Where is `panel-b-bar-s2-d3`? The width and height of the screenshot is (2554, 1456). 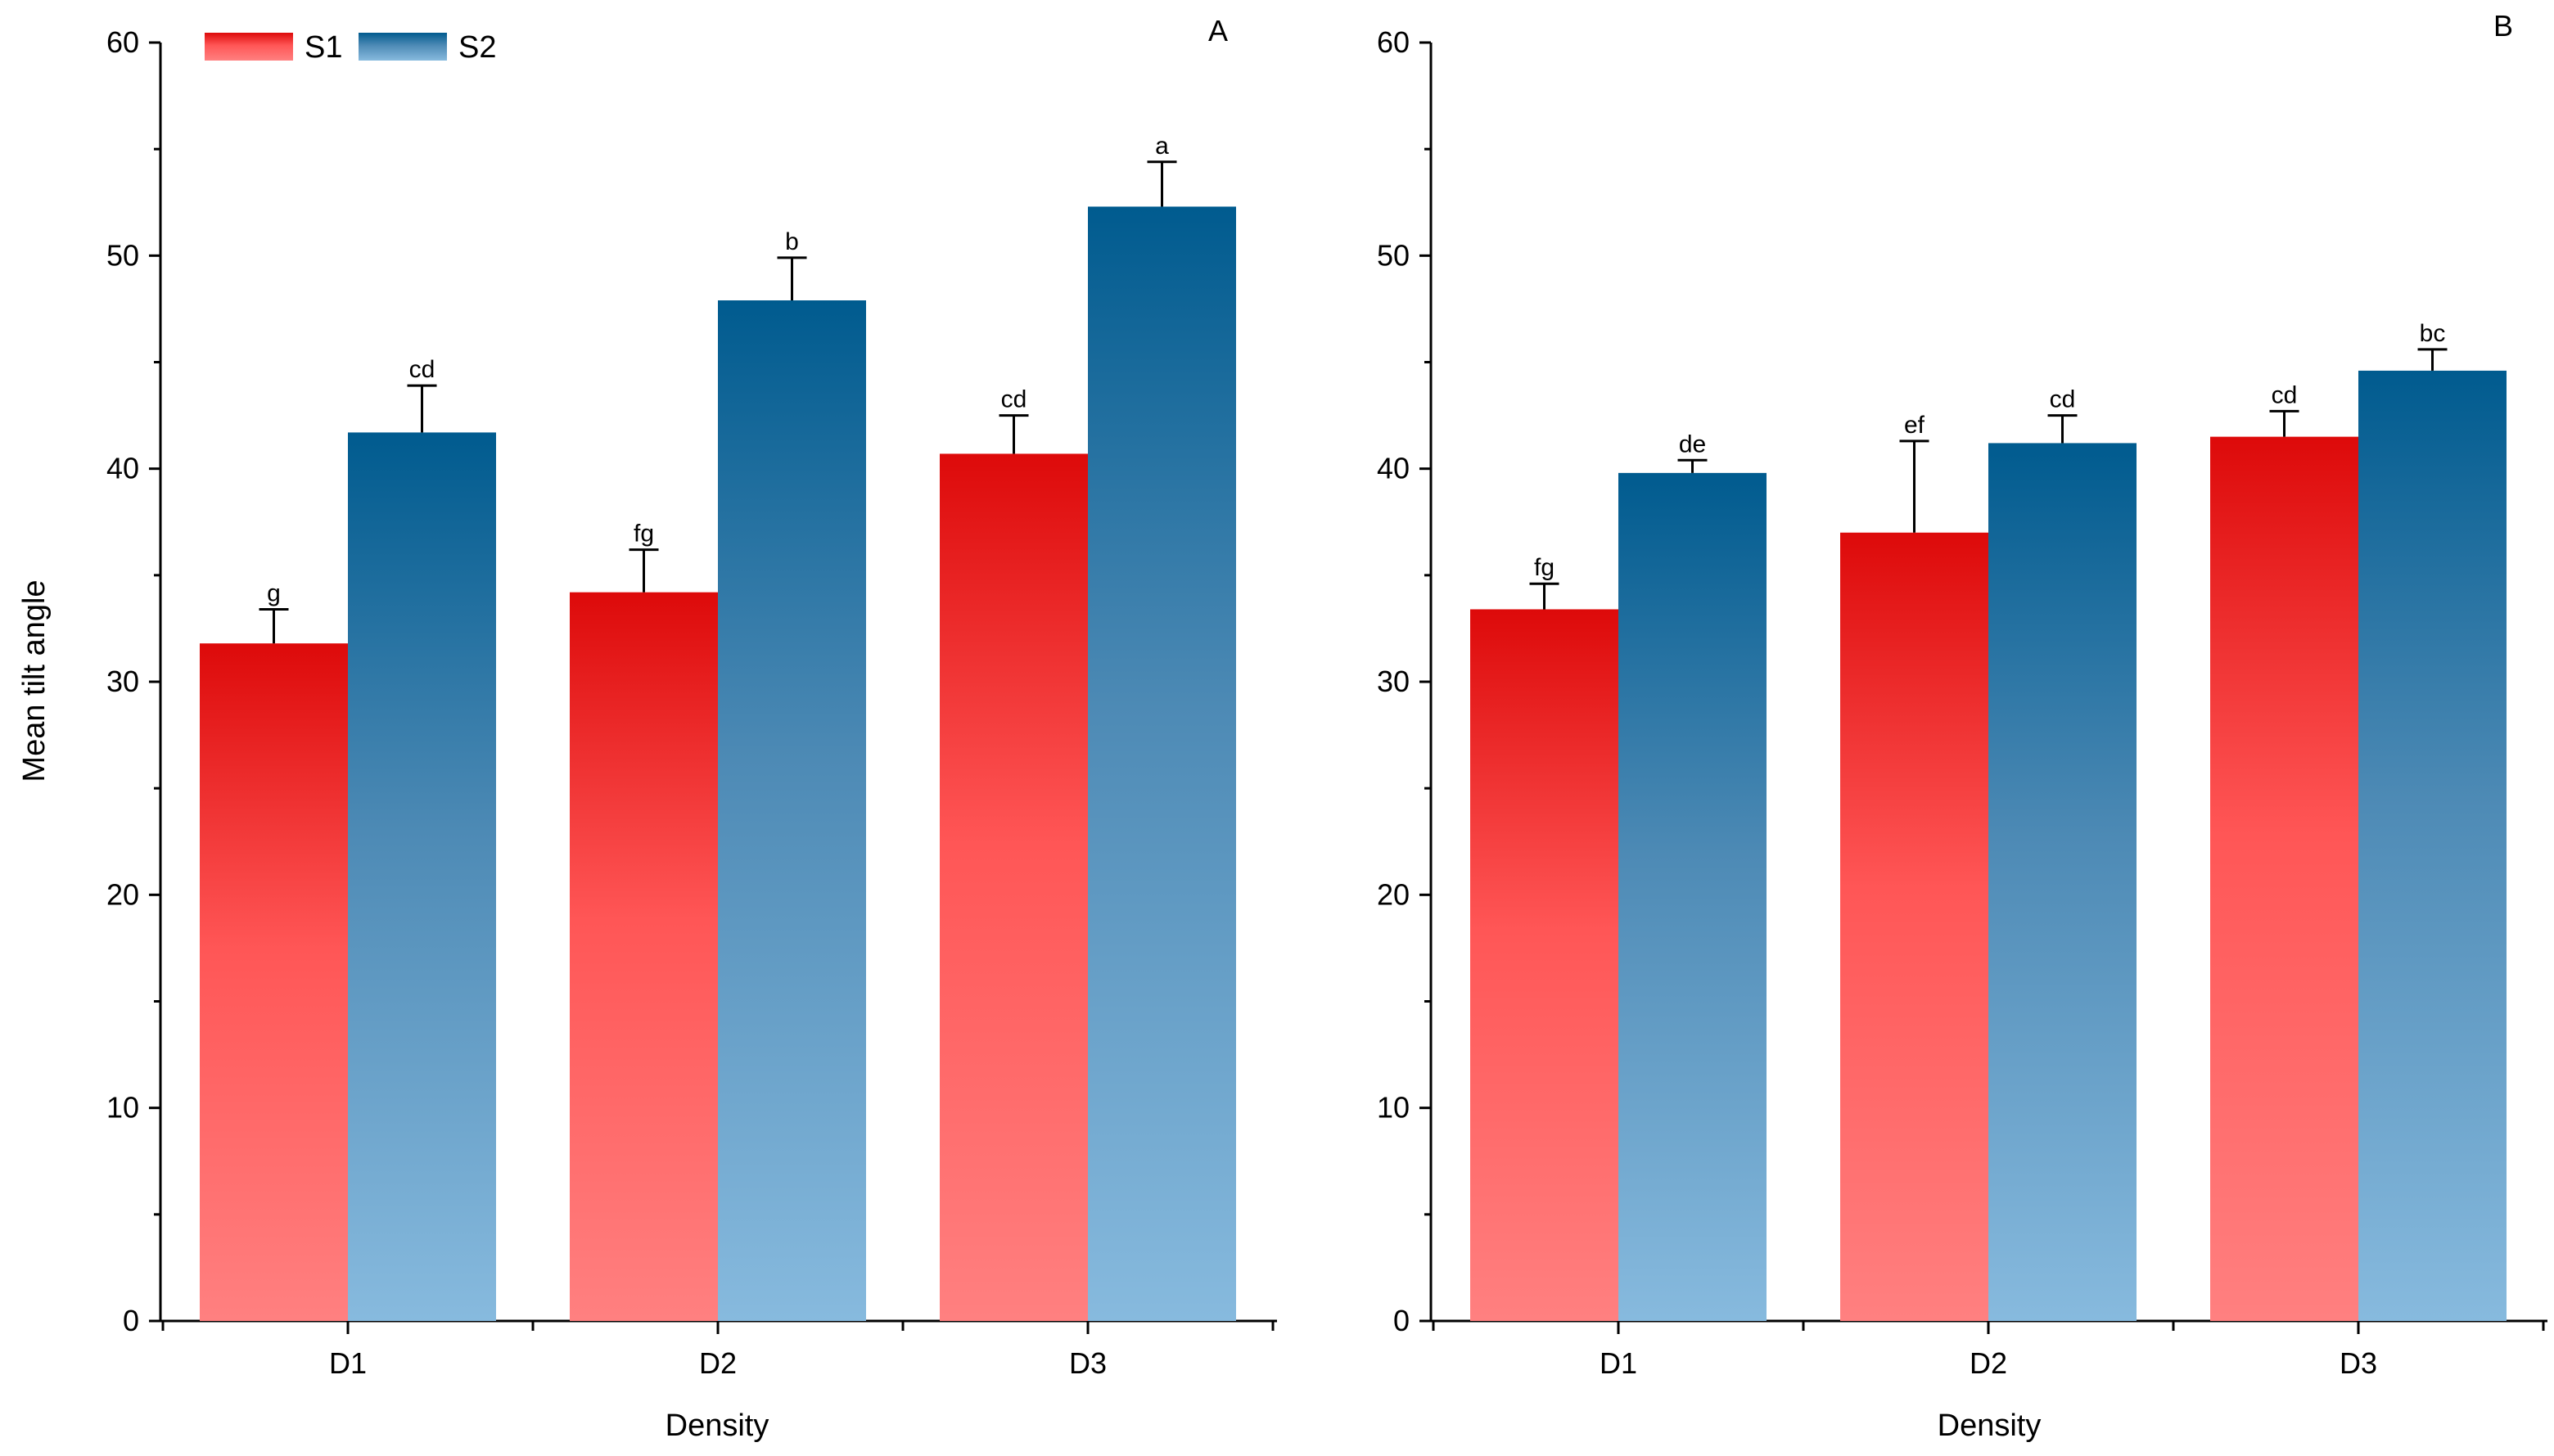 panel-b-bar-s2-d3 is located at coordinates (2432, 846).